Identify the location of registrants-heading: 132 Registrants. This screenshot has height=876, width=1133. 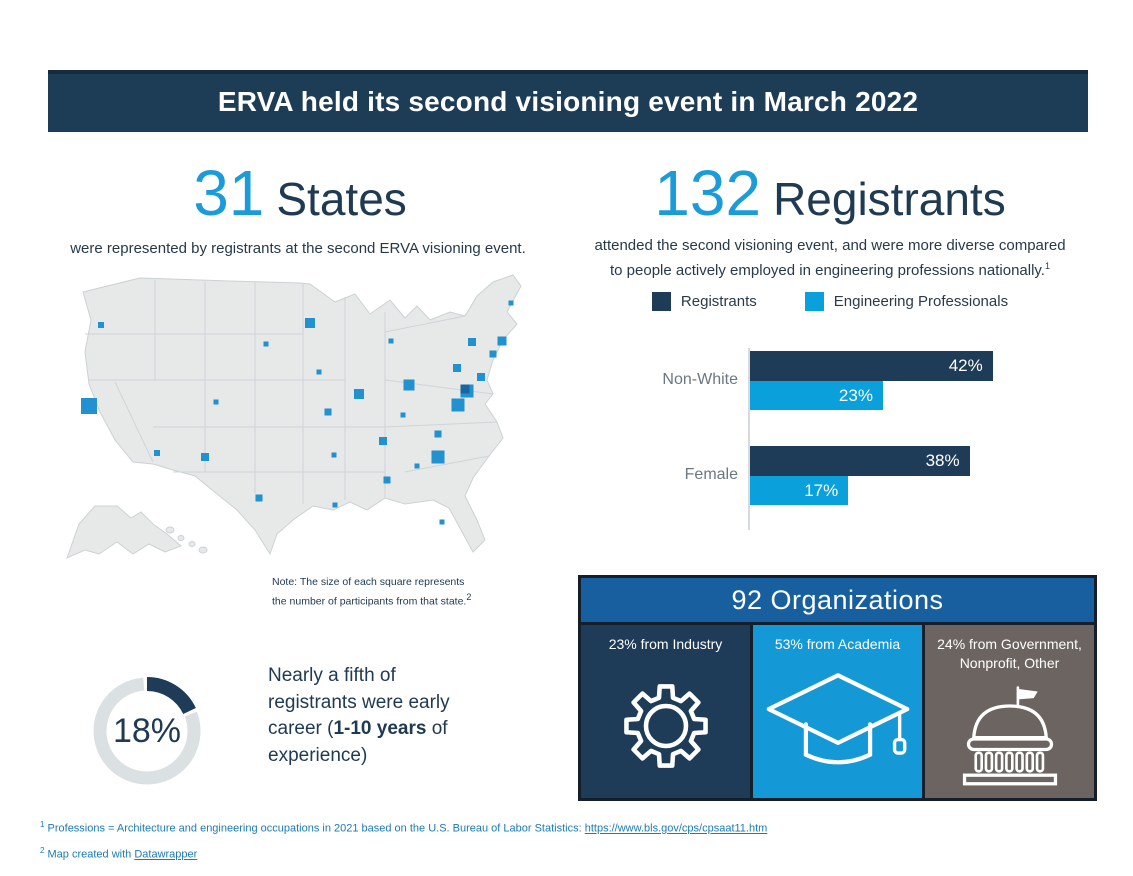
(830, 193).